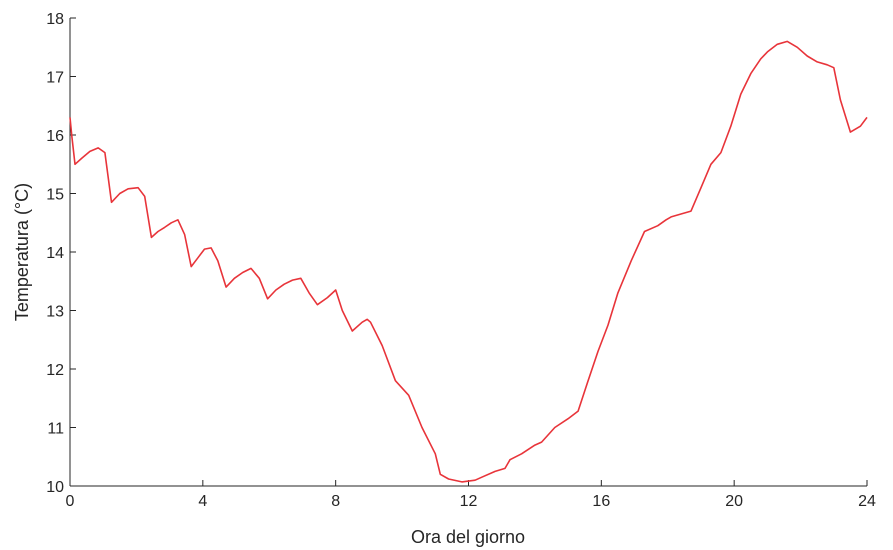  I want to click on x-tick-label: 24, so click(867, 501).